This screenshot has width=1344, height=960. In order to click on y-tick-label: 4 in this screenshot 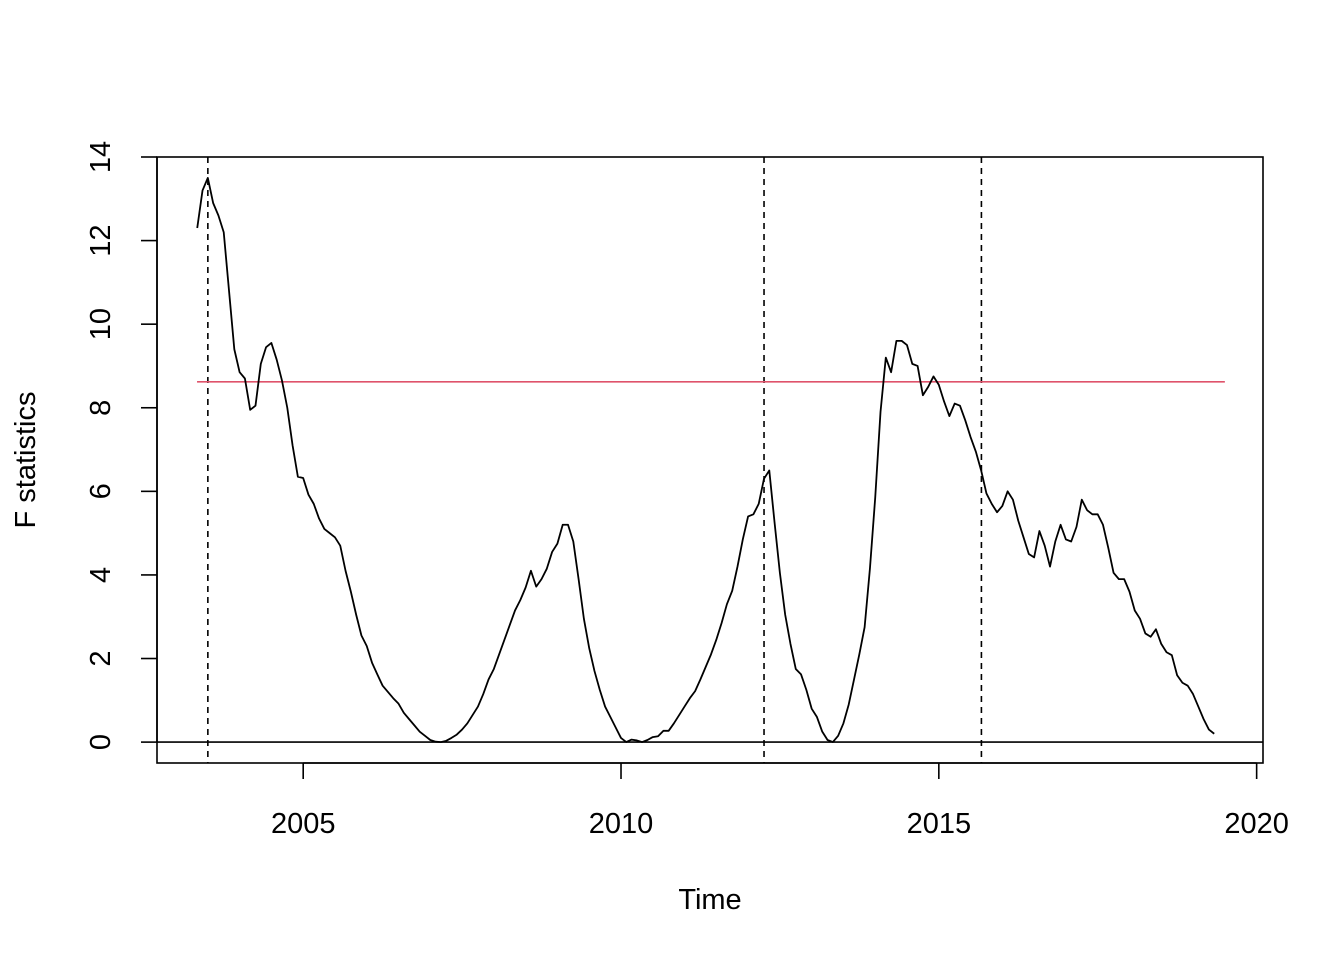, I will do `click(101, 575)`.